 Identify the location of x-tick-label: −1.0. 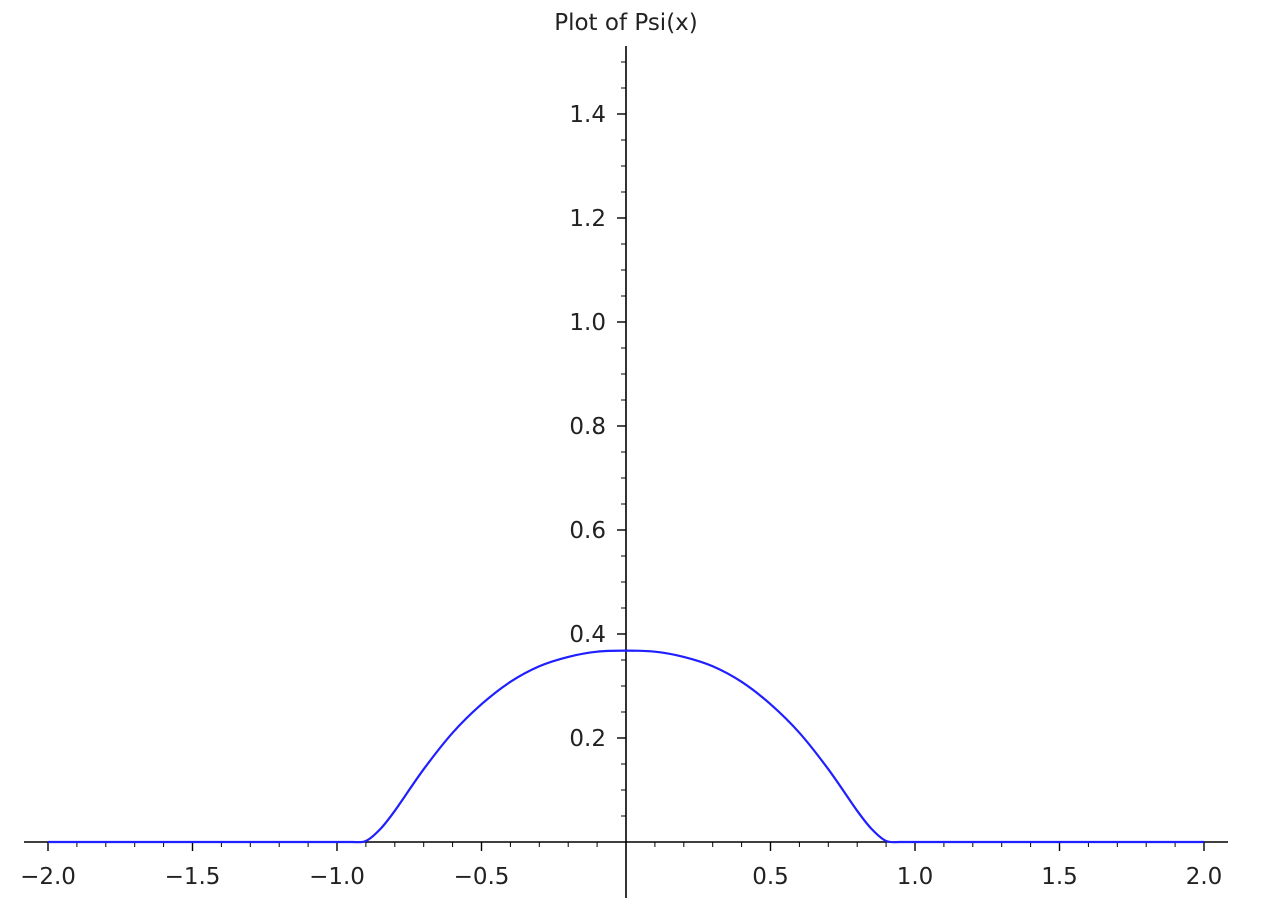
(337, 877).